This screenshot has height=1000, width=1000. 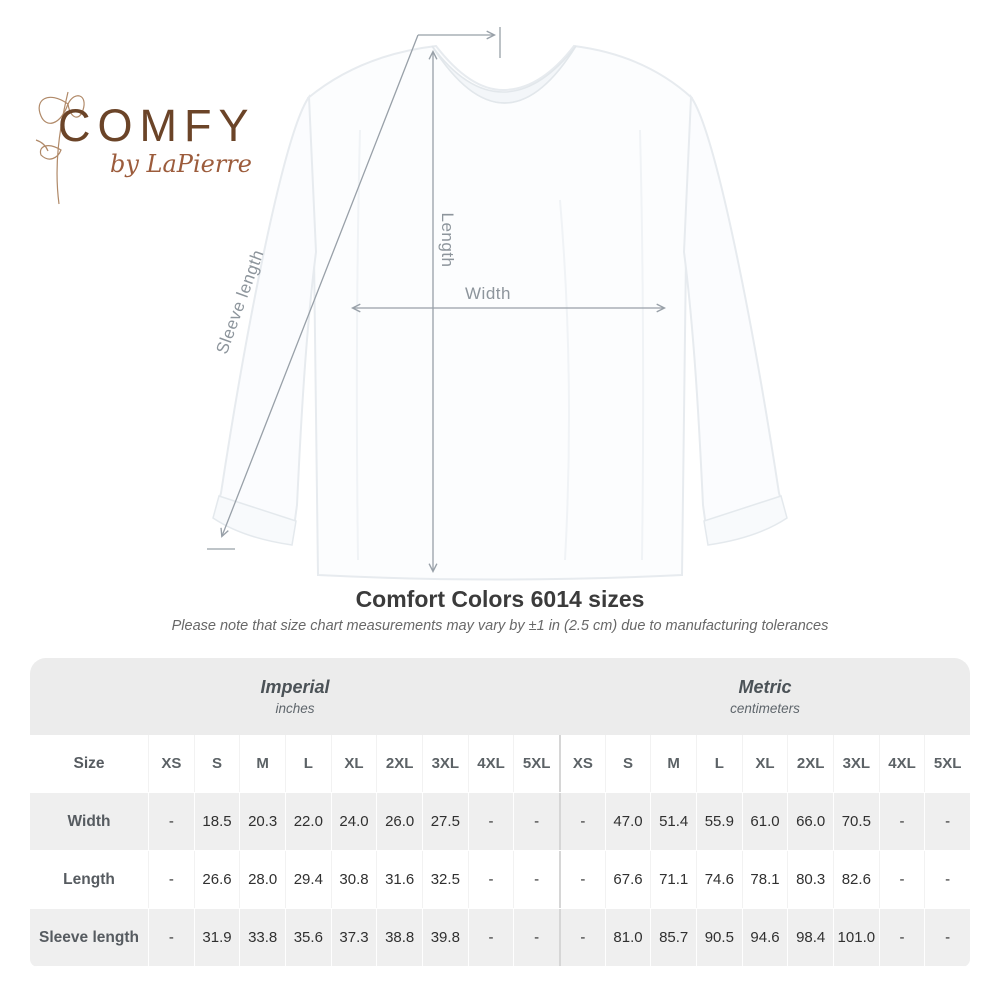 I want to click on metric-group-header: Metric centimeters, so click(x=765, y=696).